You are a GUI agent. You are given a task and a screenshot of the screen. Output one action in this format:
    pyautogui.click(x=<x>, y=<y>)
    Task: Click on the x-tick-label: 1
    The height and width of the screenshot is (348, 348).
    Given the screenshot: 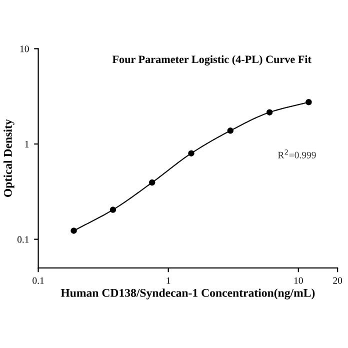 What is the action you would take?
    pyautogui.click(x=168, y=280)
    